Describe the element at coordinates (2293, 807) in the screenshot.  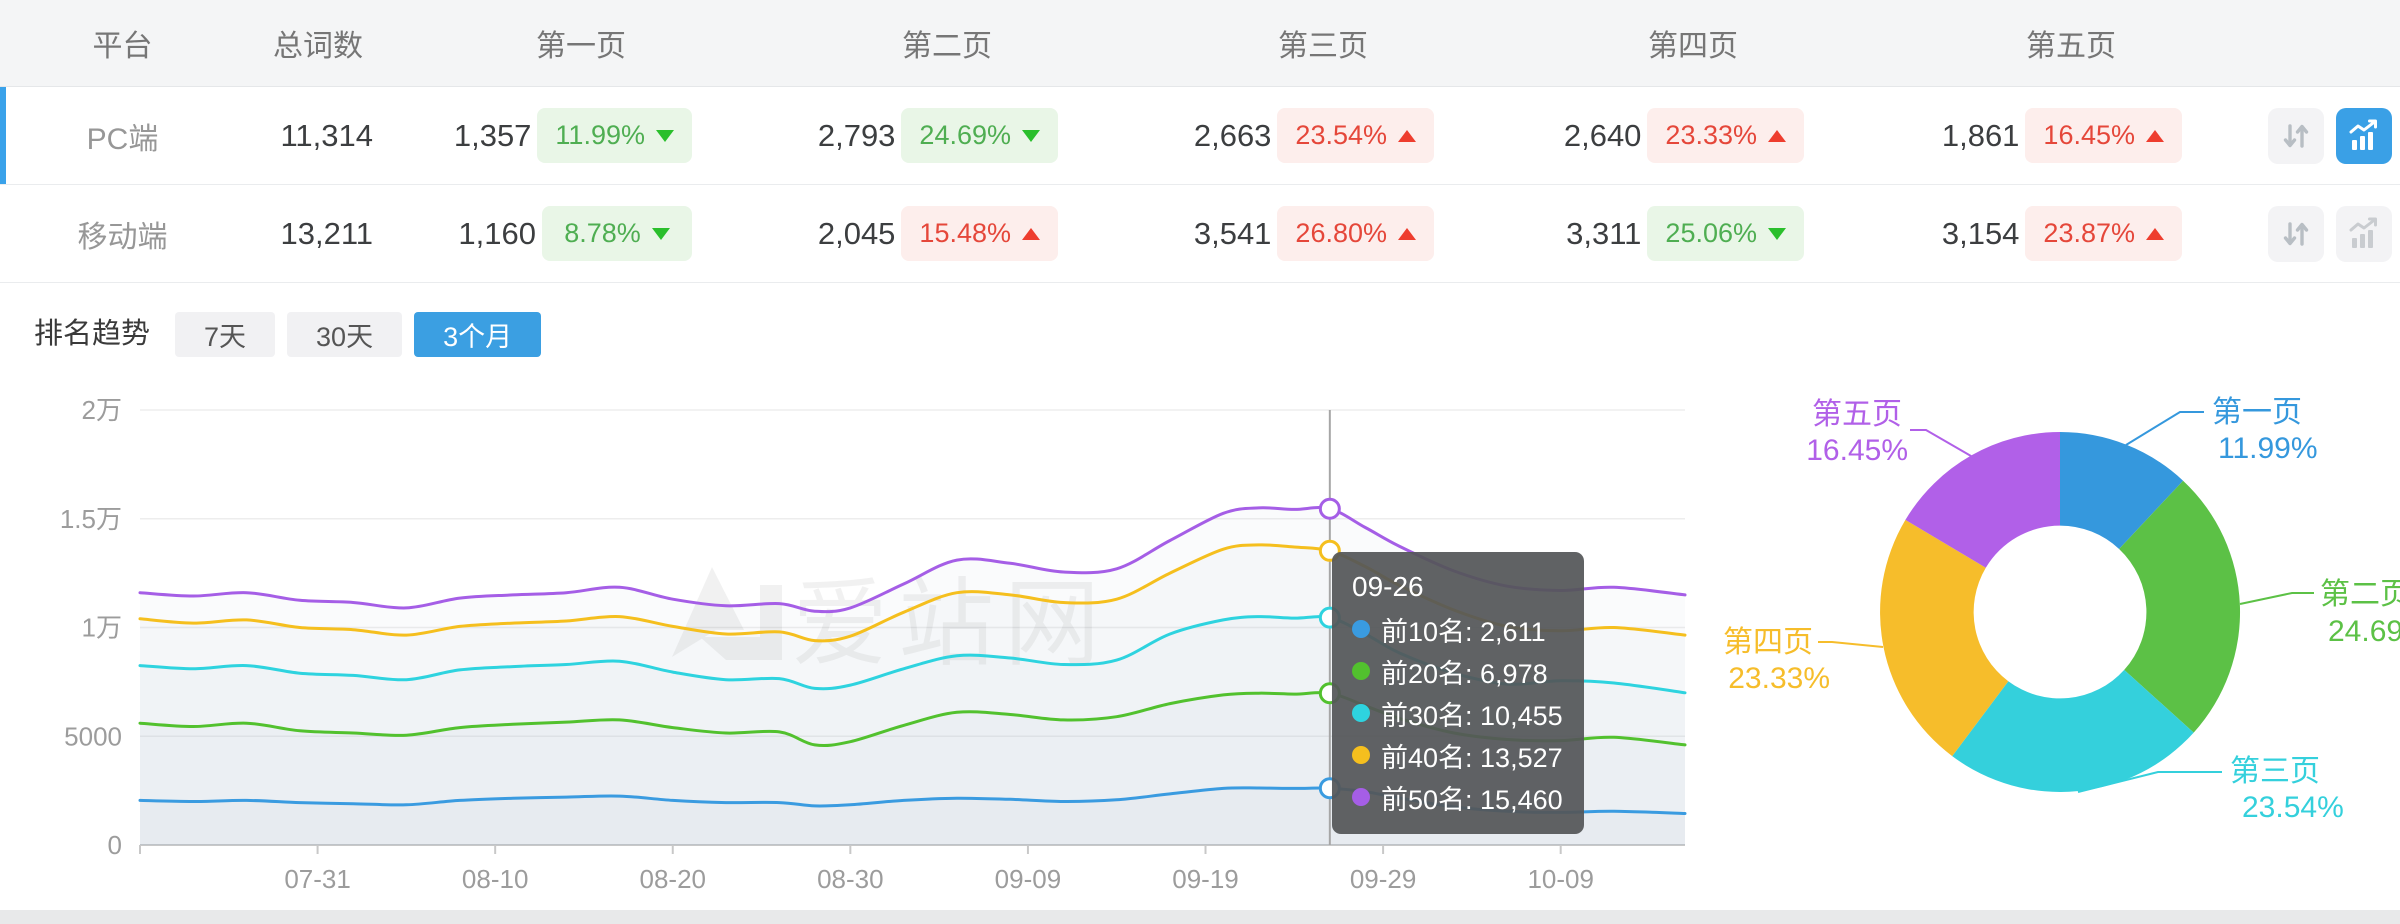
I see `donut-slice-percent-2: 23.54%` at that location.